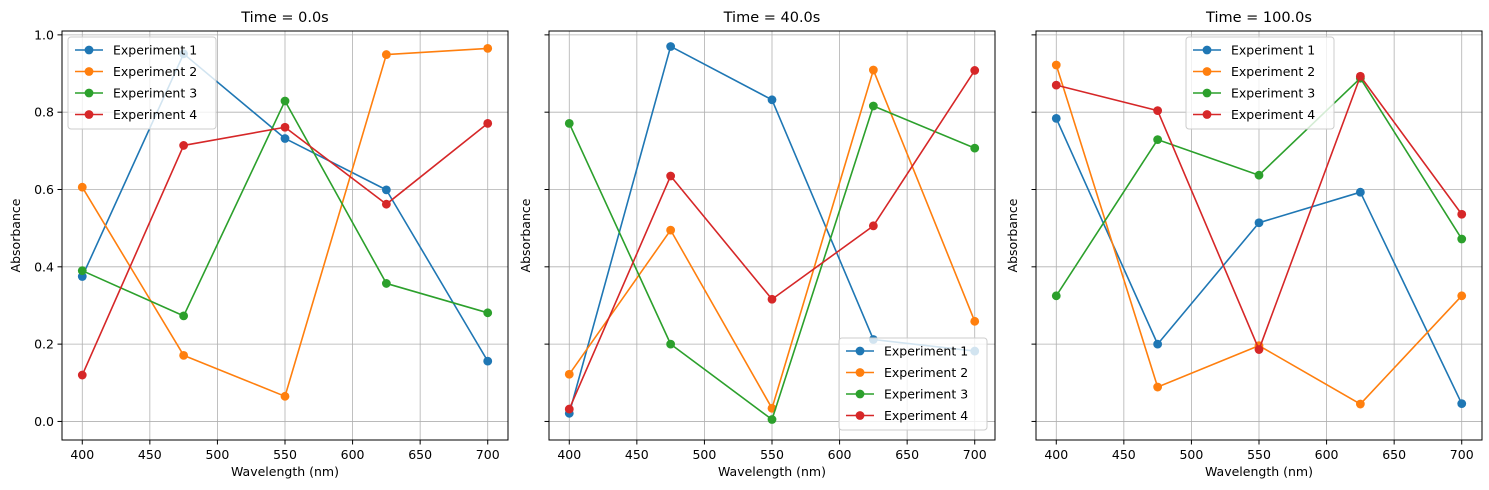  Describe the element at coordinates (772, 18) in the screenshot. I see `chart-title: Time = 40.0s` at that location.